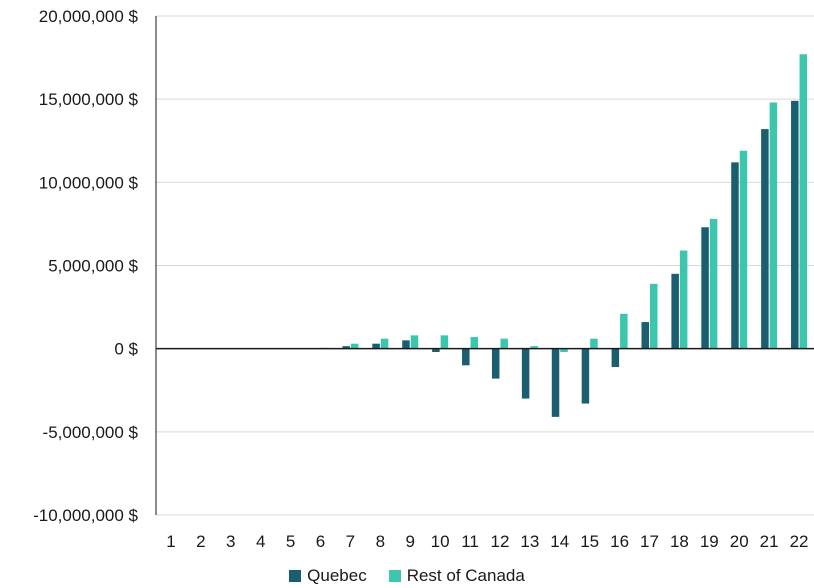  What do you see at coordinates (380, 541) in the screenshot?
I see `x-tick-label: 8` at bounding box center [380, 541].